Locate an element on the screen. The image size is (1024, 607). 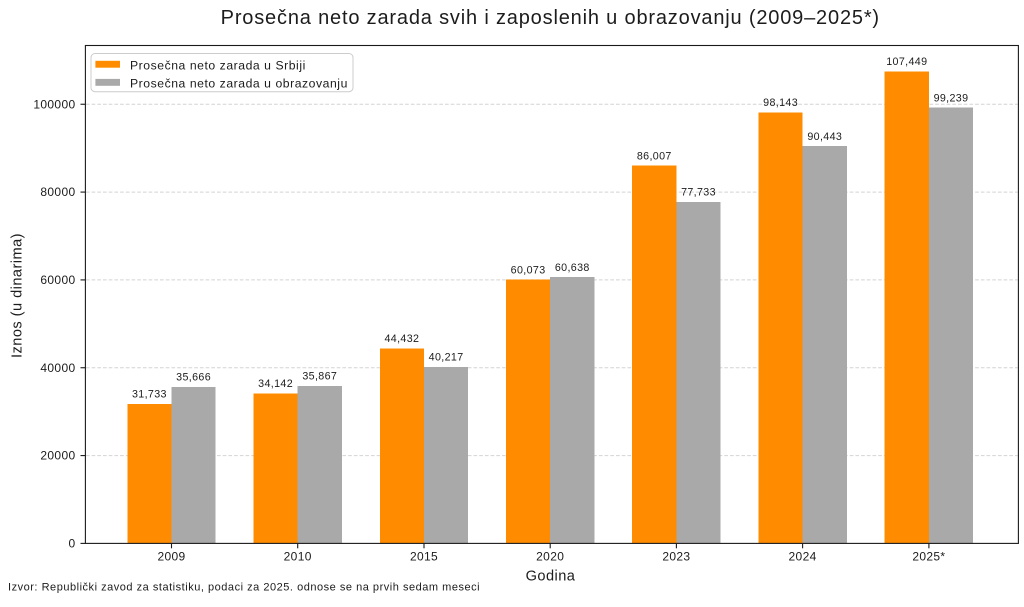
svg-text: 35,867 is located at coordinates (319, 377).